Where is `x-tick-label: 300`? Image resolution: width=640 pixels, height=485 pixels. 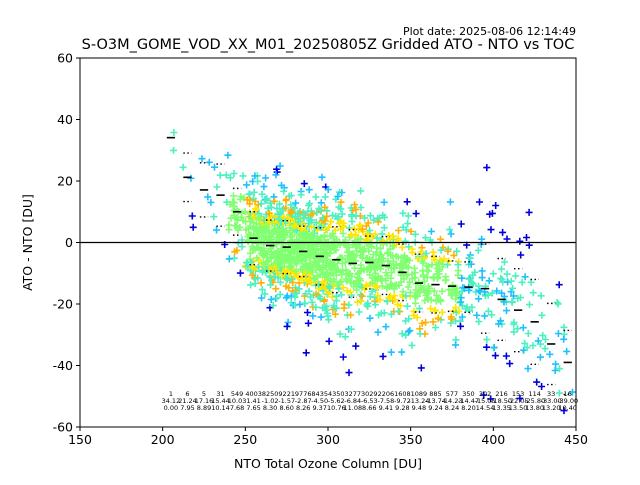 x-tick-label: 300 is located at coordinates (328, 439).